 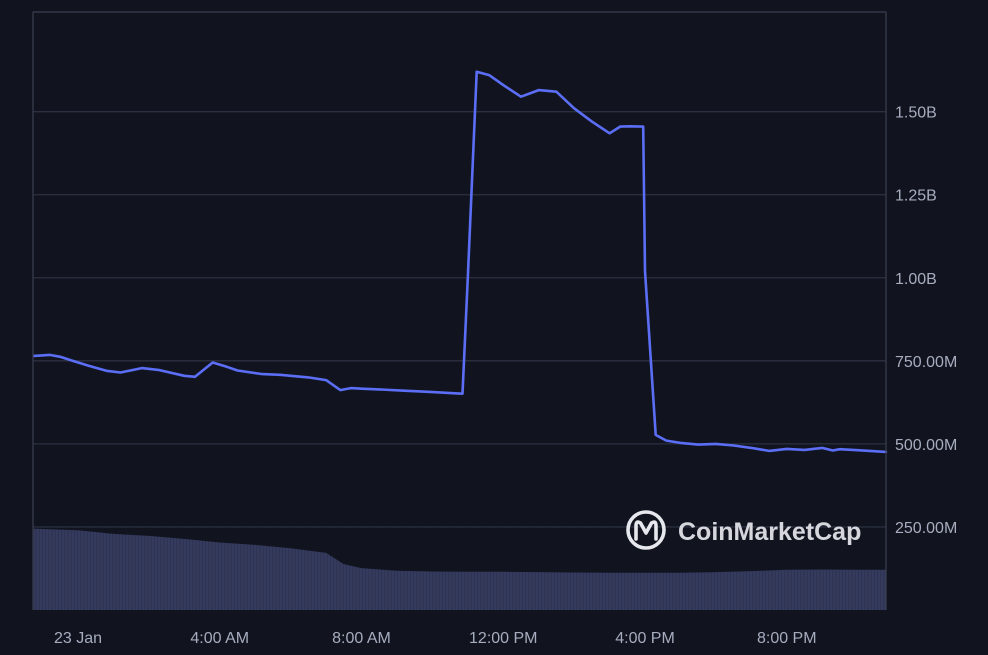 What do you see at coordinates (646, 530) in the screenshot?
I see `coinmarketcap-logo-icon` at bounding box center [646, 530].